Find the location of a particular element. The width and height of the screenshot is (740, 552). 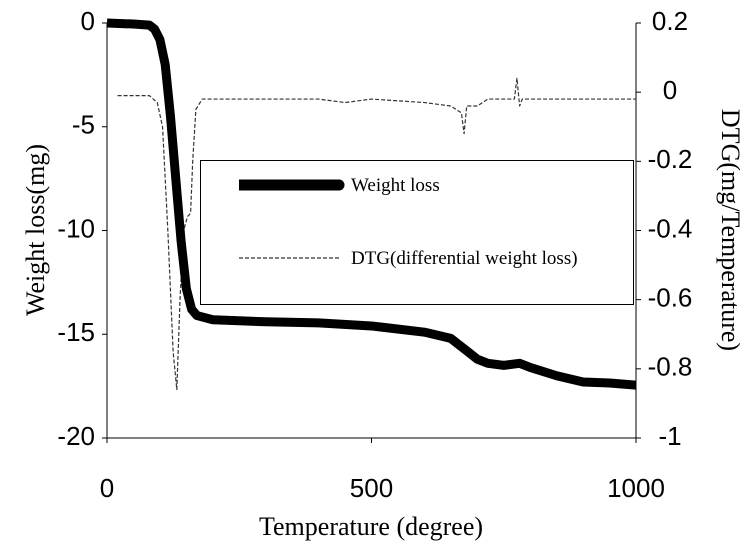

y2-tick-label: -0.6 is located at coordinates (670, 298).